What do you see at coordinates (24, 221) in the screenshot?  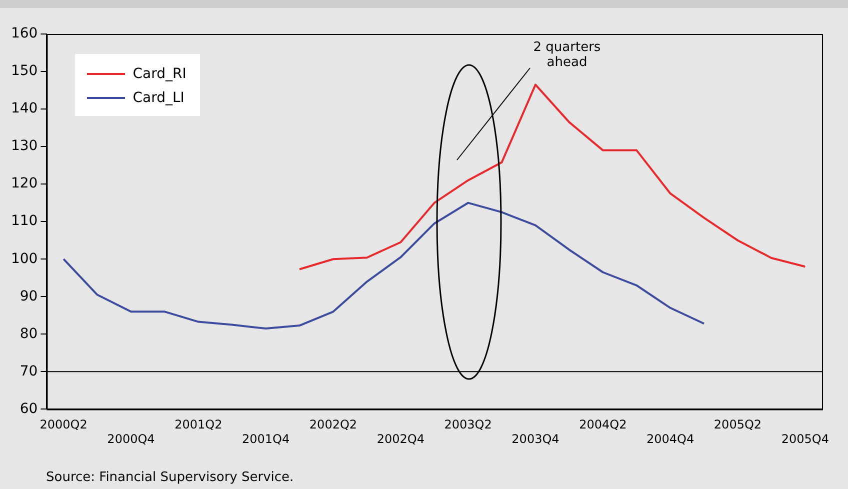 I see `y-tick-label: 110` at bounding box center [24, 221].